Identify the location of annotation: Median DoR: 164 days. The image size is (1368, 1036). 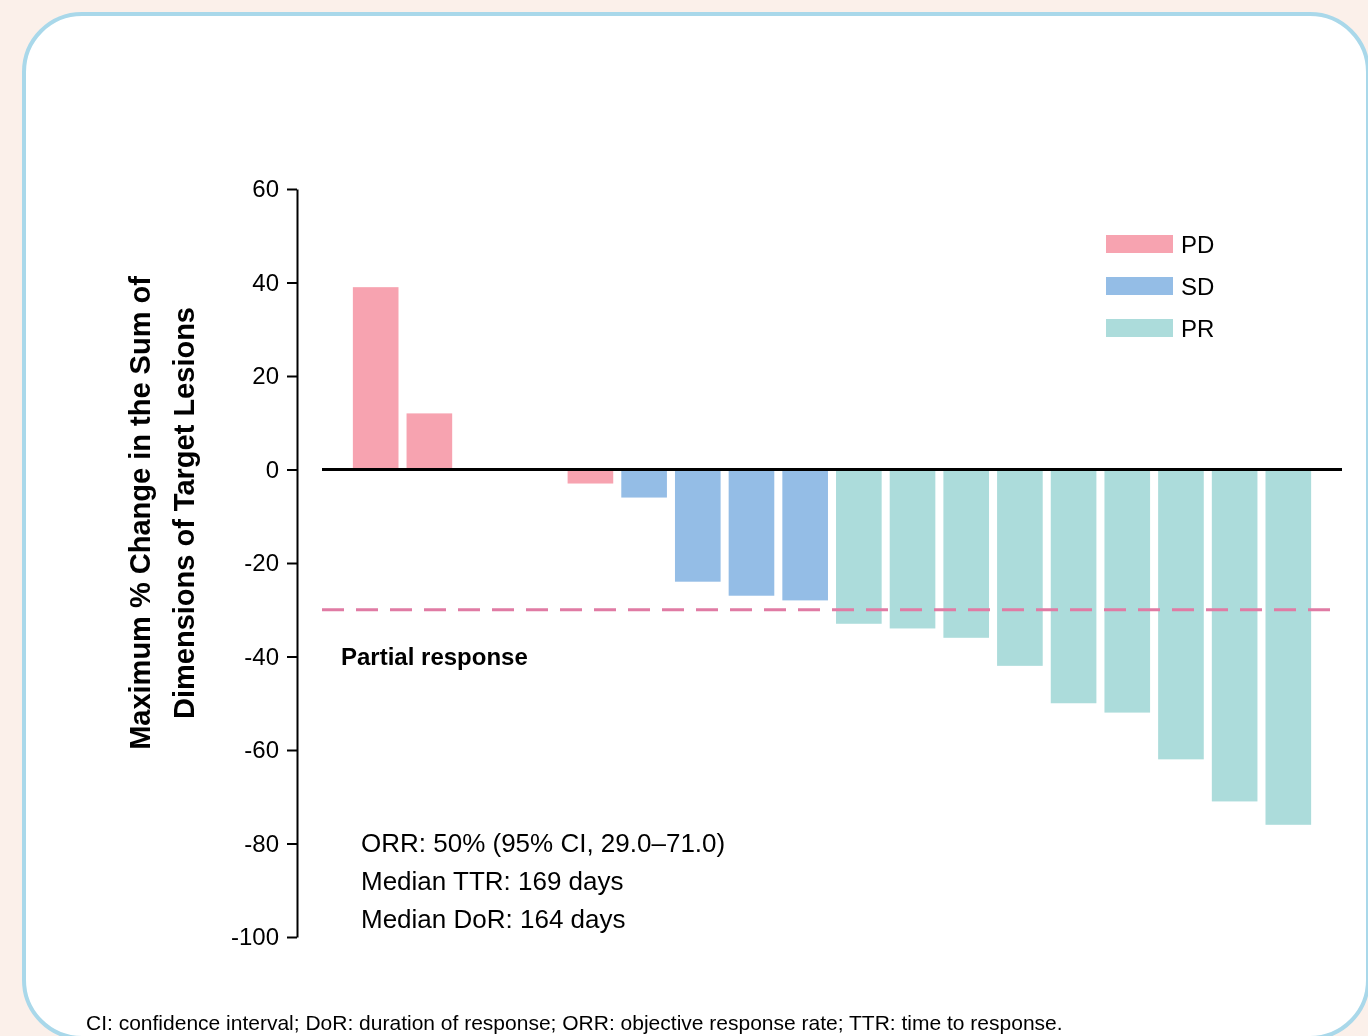
(493, 919).